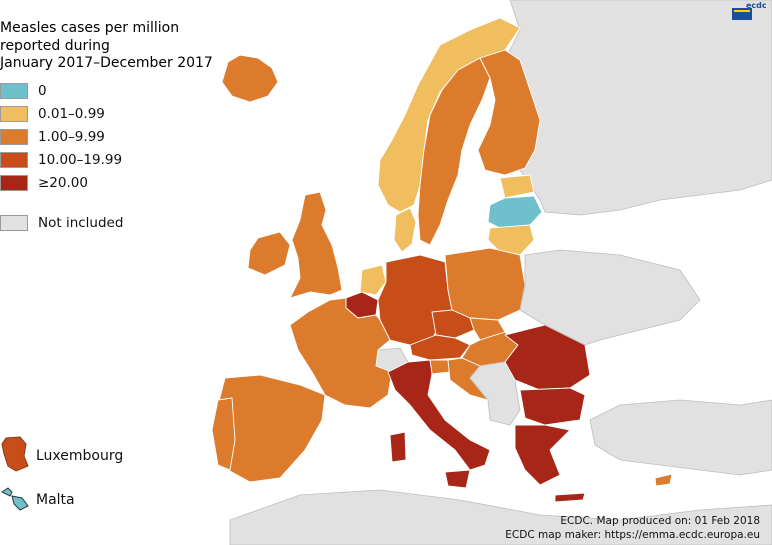 The image size is (772, 545). Describe the element at coordinates (570, 497) in the screenshot. I see `country-greece-crete` at that location.